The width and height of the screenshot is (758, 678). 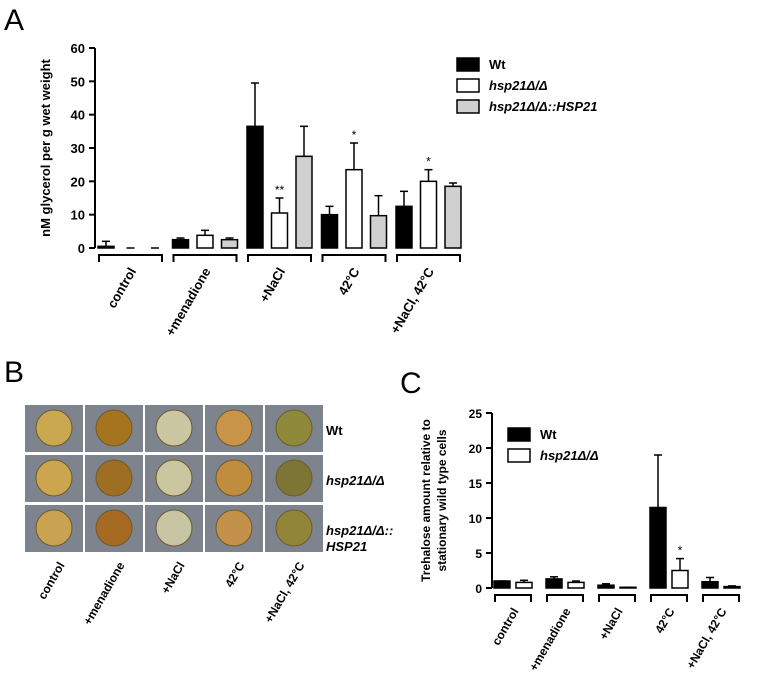 What do you see at coordinates (476, 484) in the screenshot?
I see `y-tick-label: 15` at bounding box center [476, 484].